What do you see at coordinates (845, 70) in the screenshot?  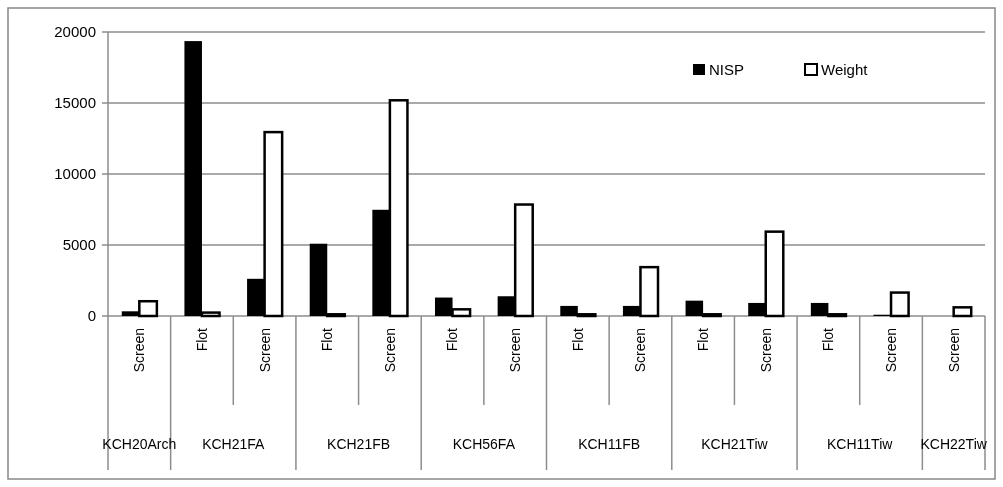 I see `legend-label: Weight` at bounding box center [845, 70].